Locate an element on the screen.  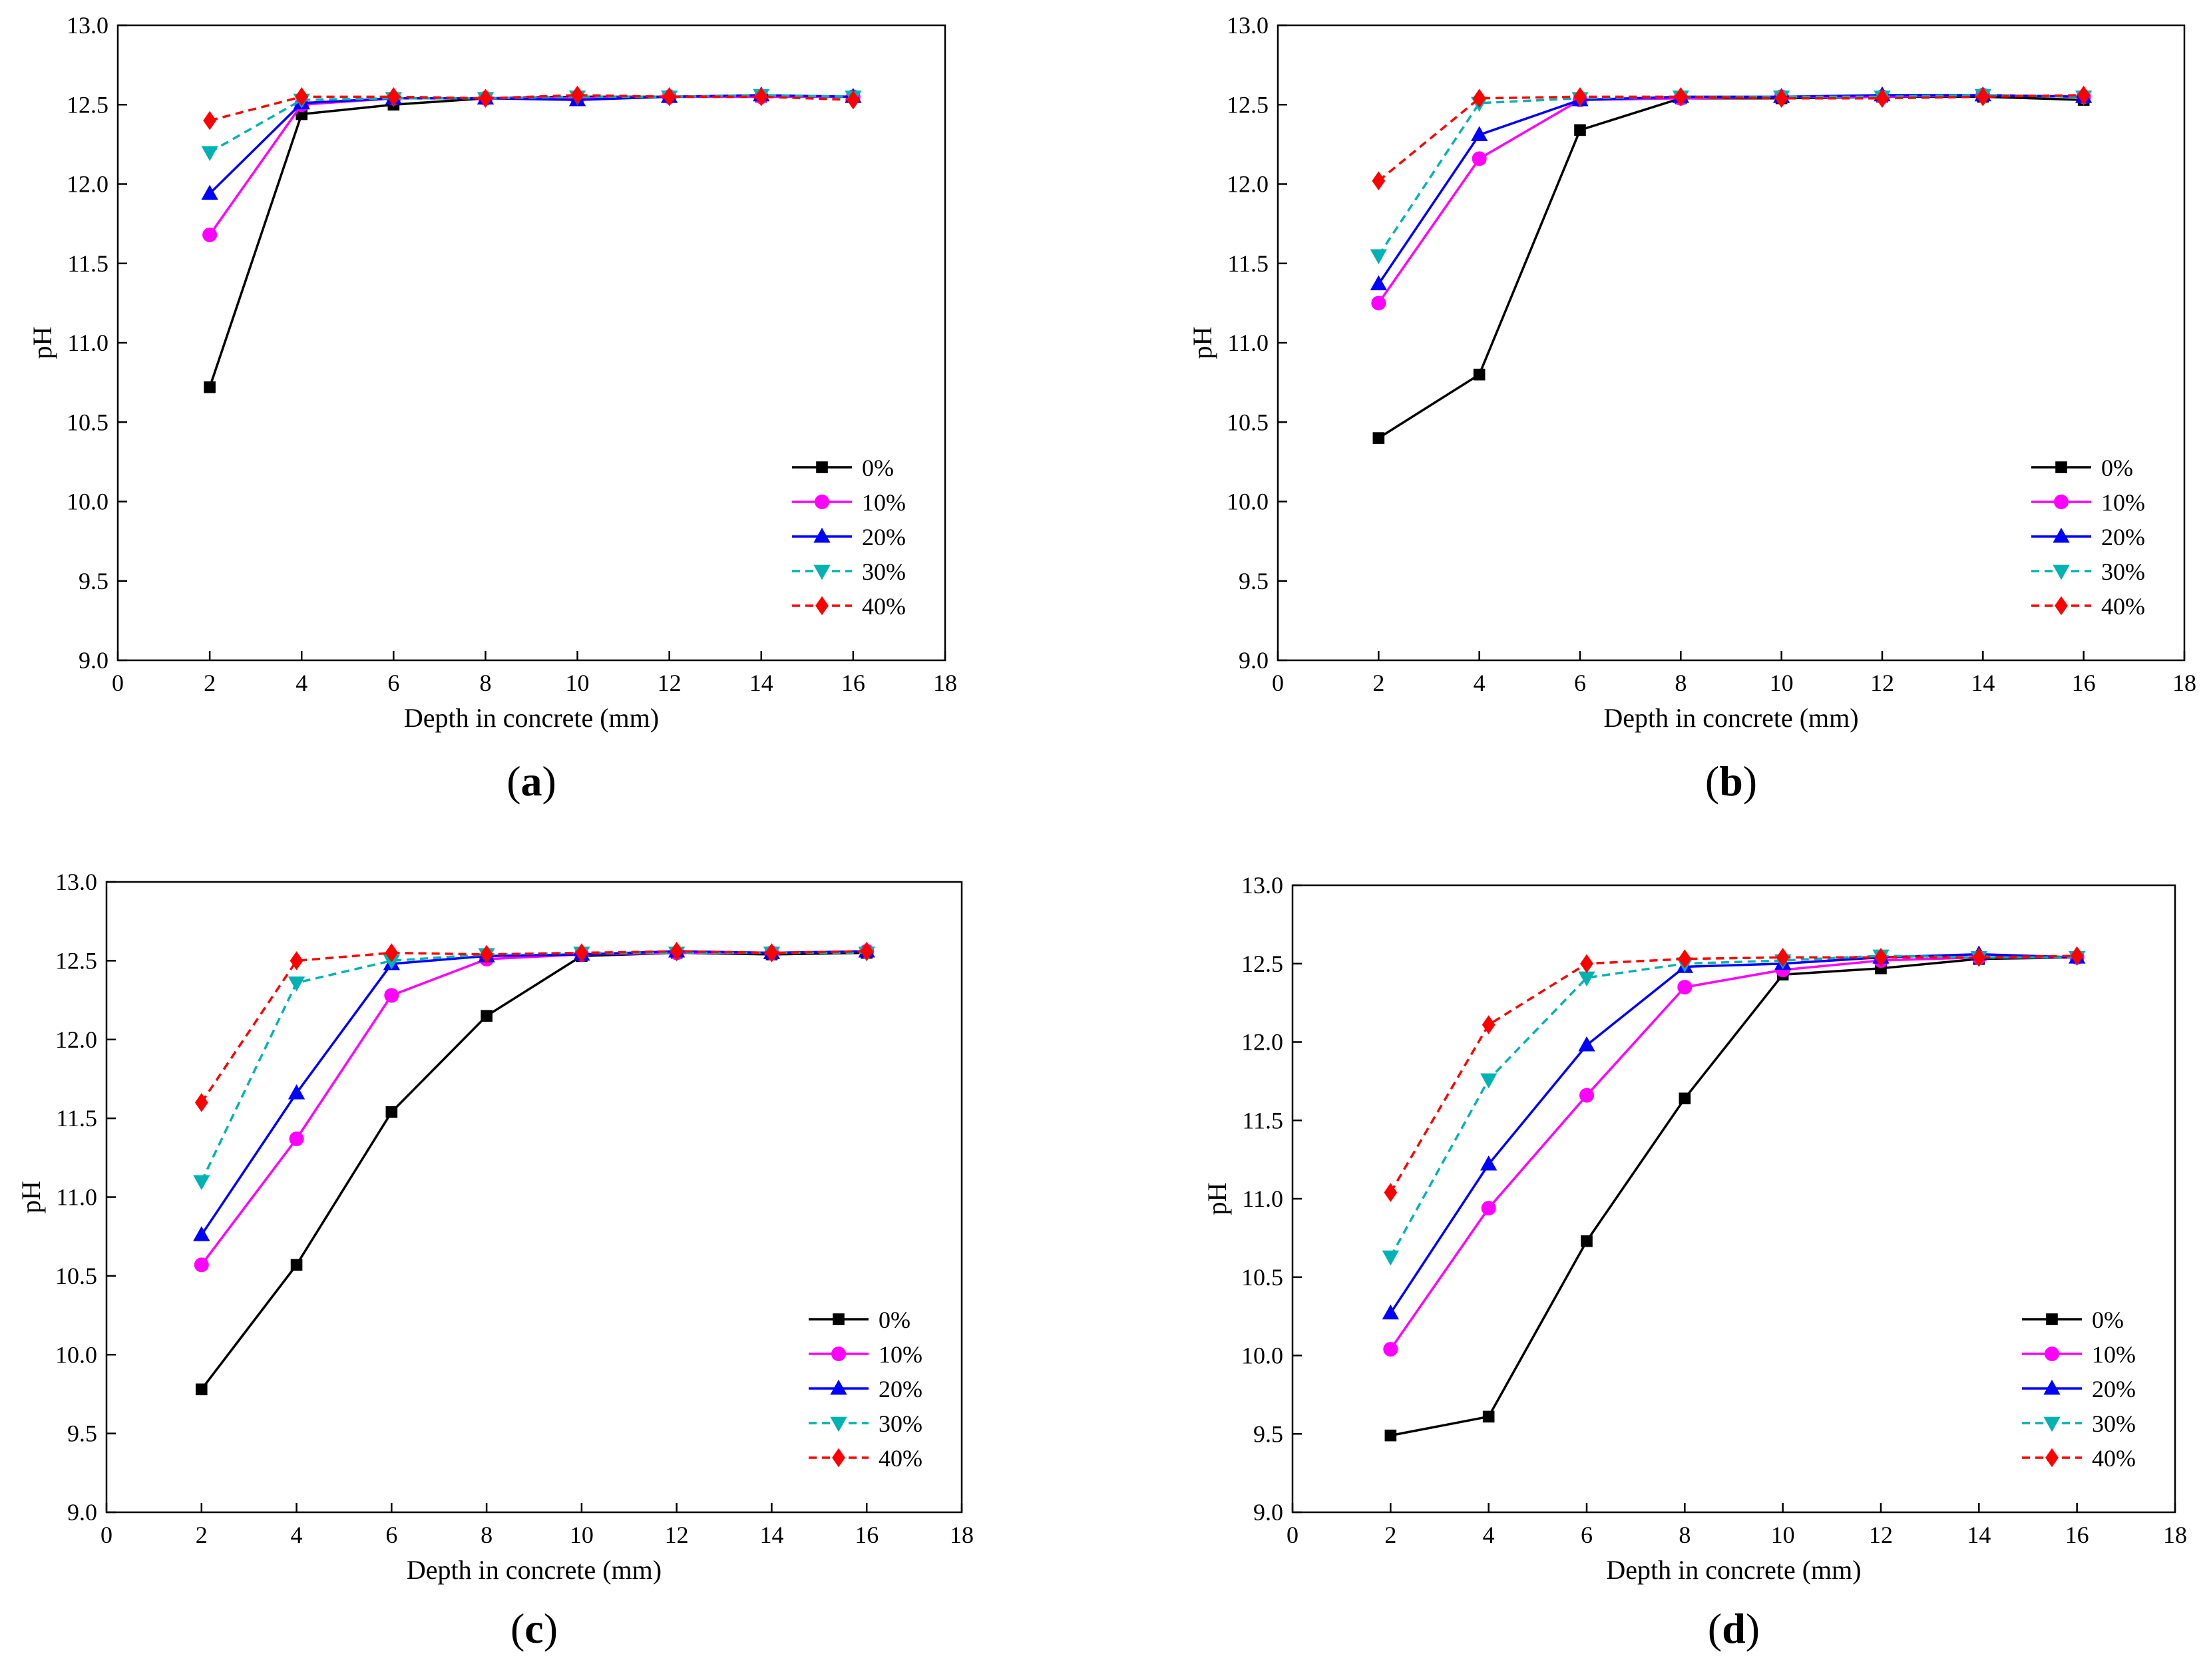
x-tick-label: 16 is located at coordinates (853, 683).